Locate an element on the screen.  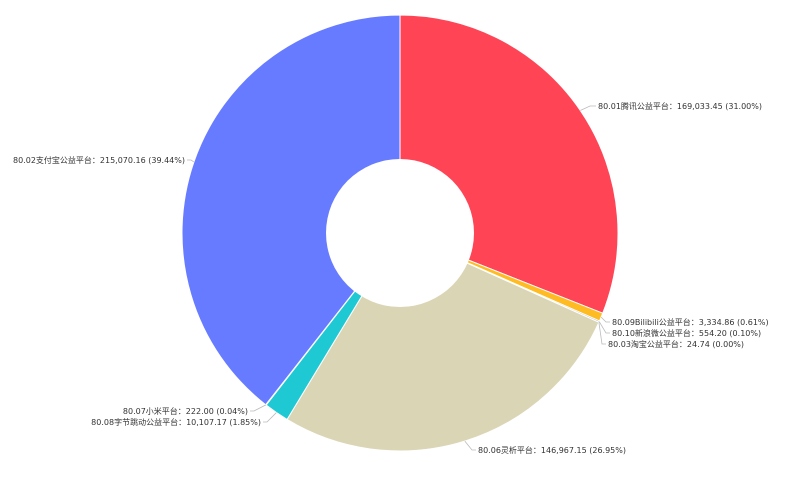
slice-label-0: 80.01腾讯公益平台：169,033.45 (31.00%) is located at coordinates (680, 106).